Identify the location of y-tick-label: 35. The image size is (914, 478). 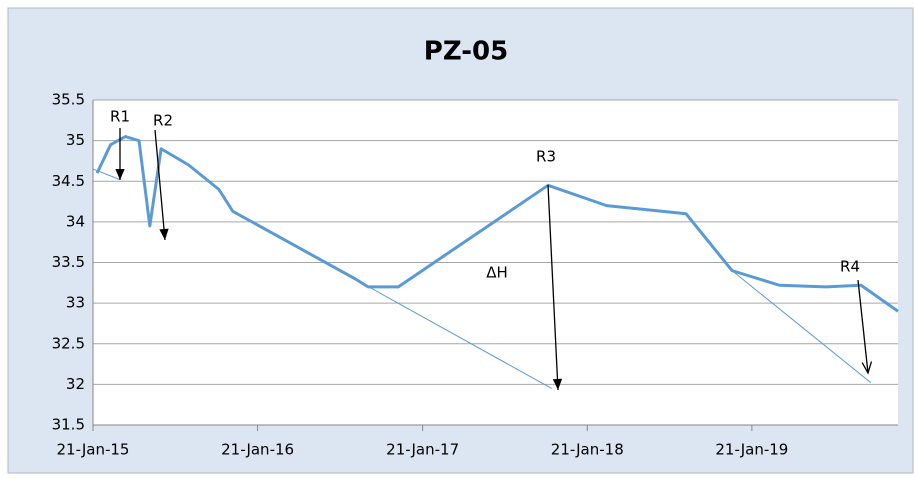
(75, 140).